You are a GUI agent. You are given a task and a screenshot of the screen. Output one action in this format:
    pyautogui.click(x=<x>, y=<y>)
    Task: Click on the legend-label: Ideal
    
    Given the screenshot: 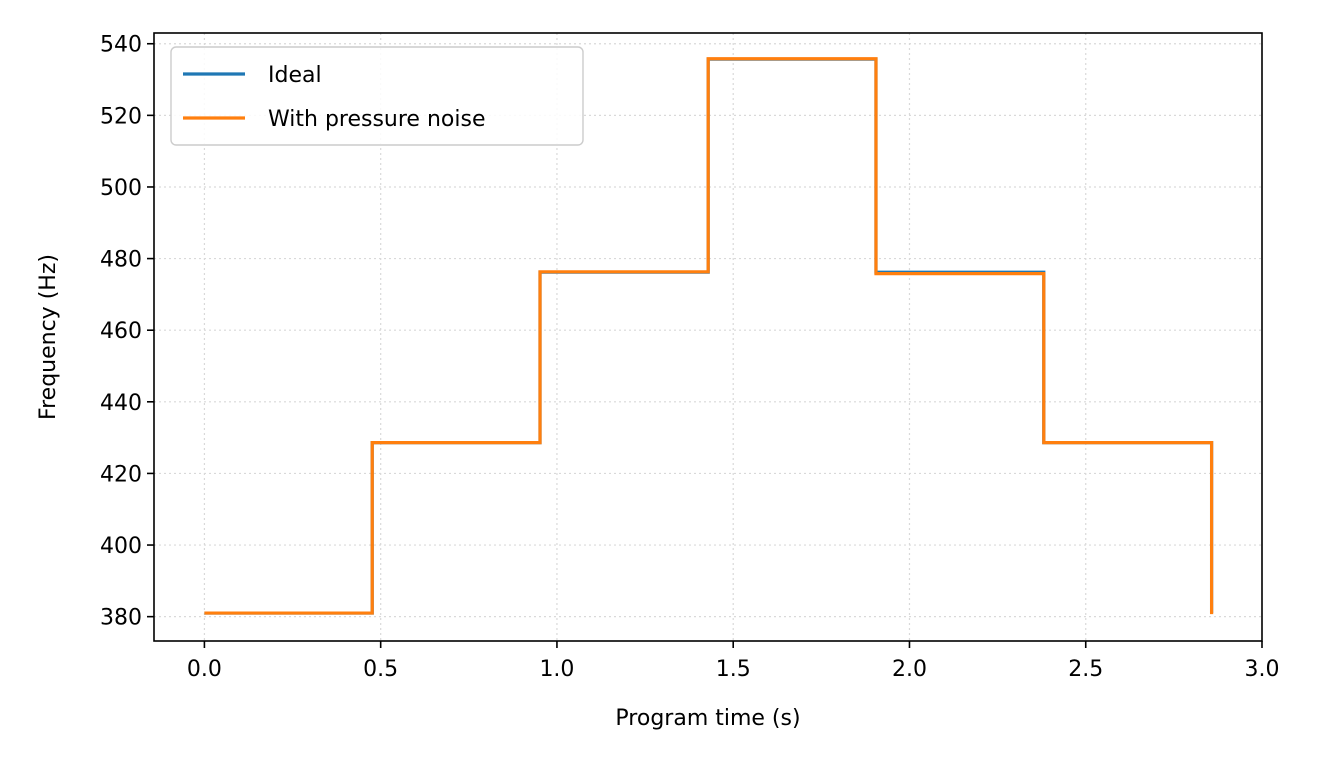 What is the action you would take?
    pyautogui.click(x=295, y=75)
    